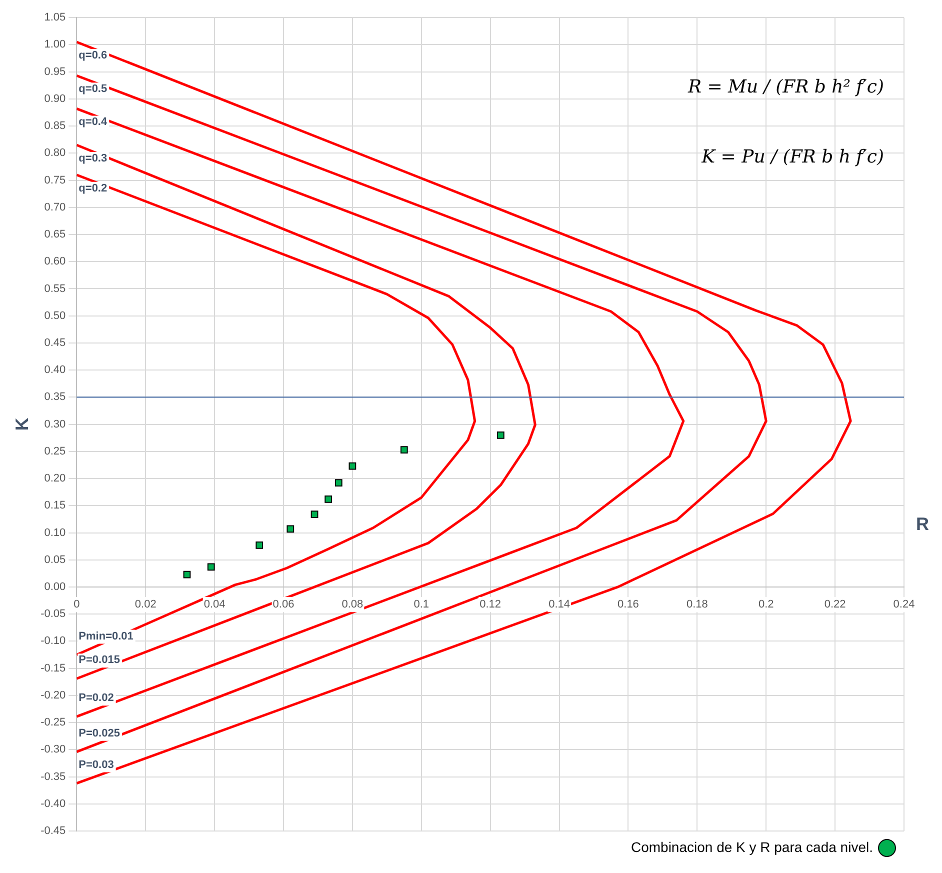  Describe the element at coordinates (559, 604) in the screenshot. I see `x-tick-label: 0.14` at that location.